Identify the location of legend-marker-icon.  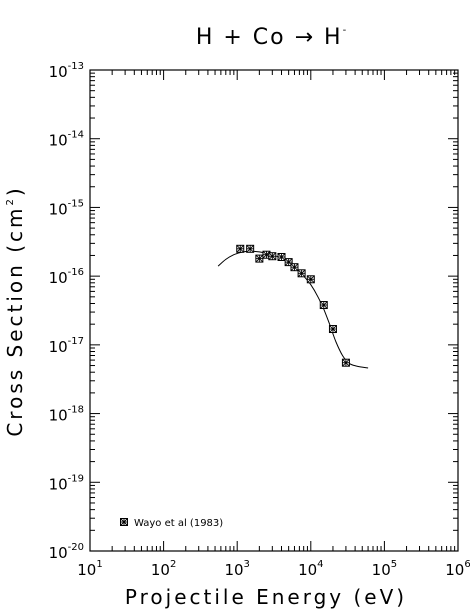
(124, 522).